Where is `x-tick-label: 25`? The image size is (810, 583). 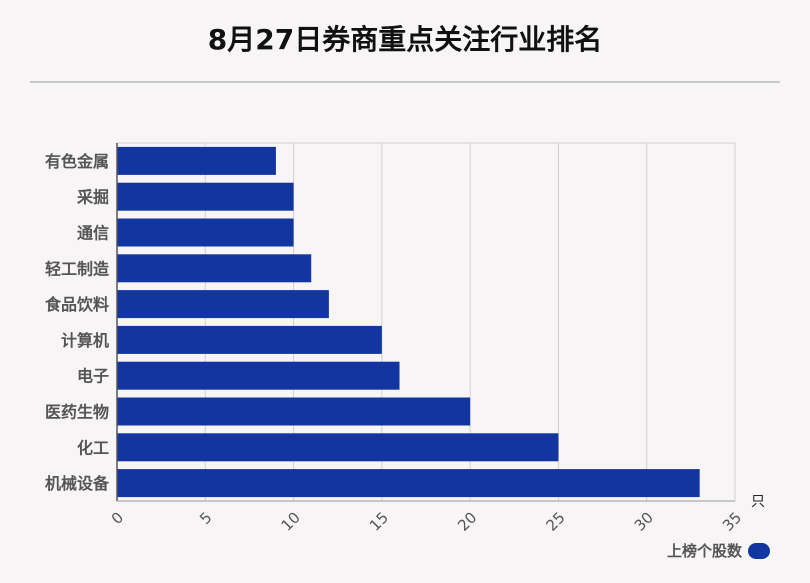
x-tick-label: 25 is located at coordinates (555, 522).